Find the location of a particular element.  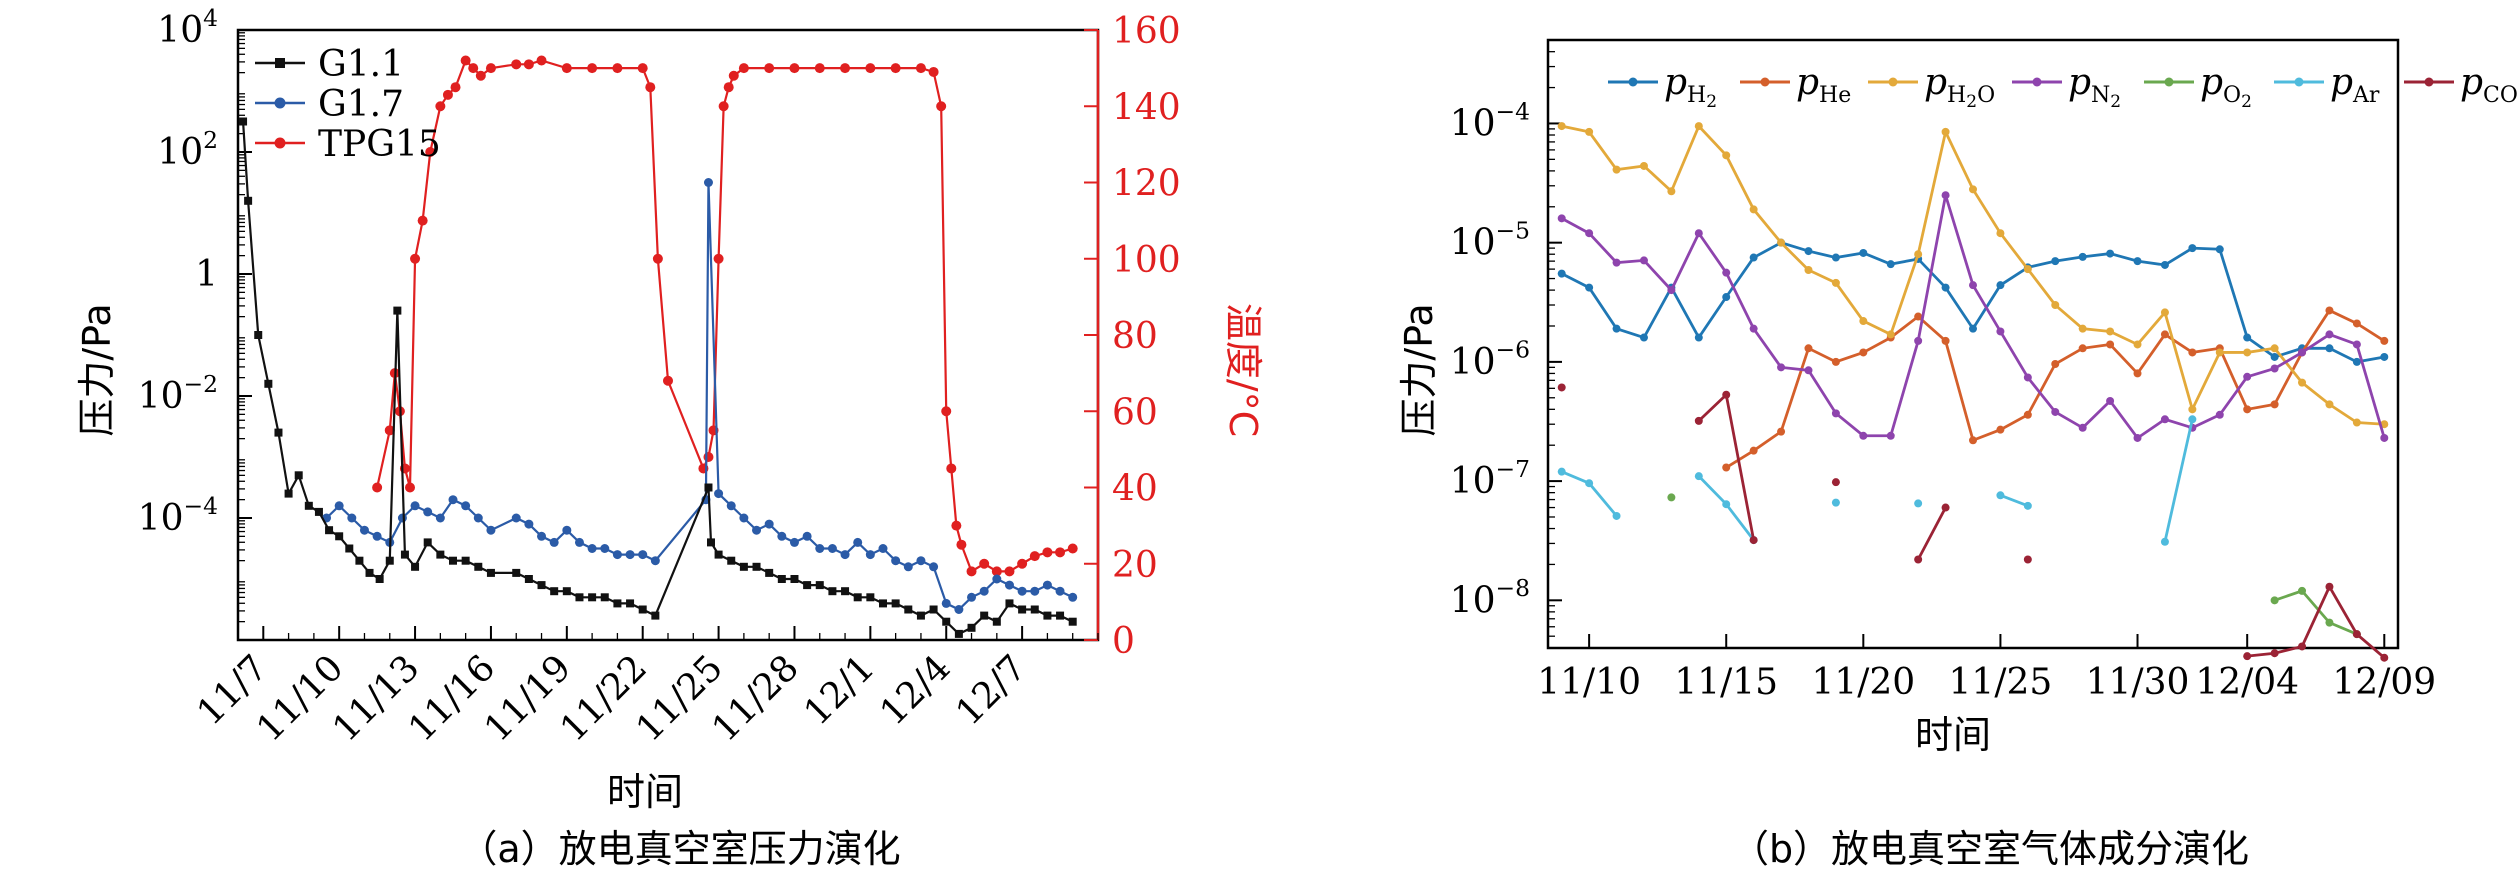

x-tick-label: 11/30 is located at coordinates (2138, 682).